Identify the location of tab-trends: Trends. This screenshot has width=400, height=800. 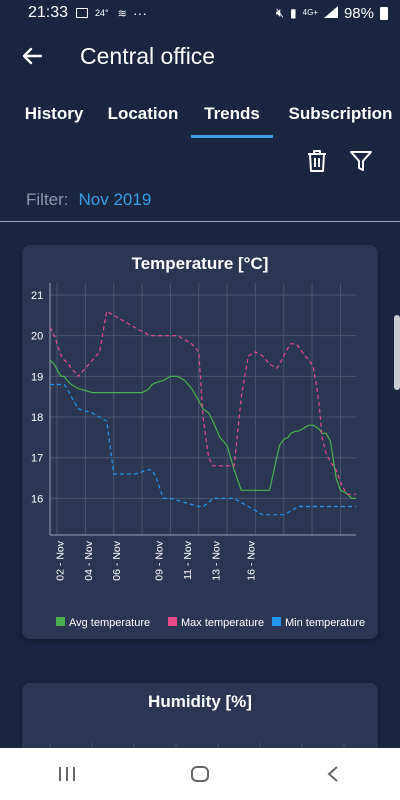
(232, 114).